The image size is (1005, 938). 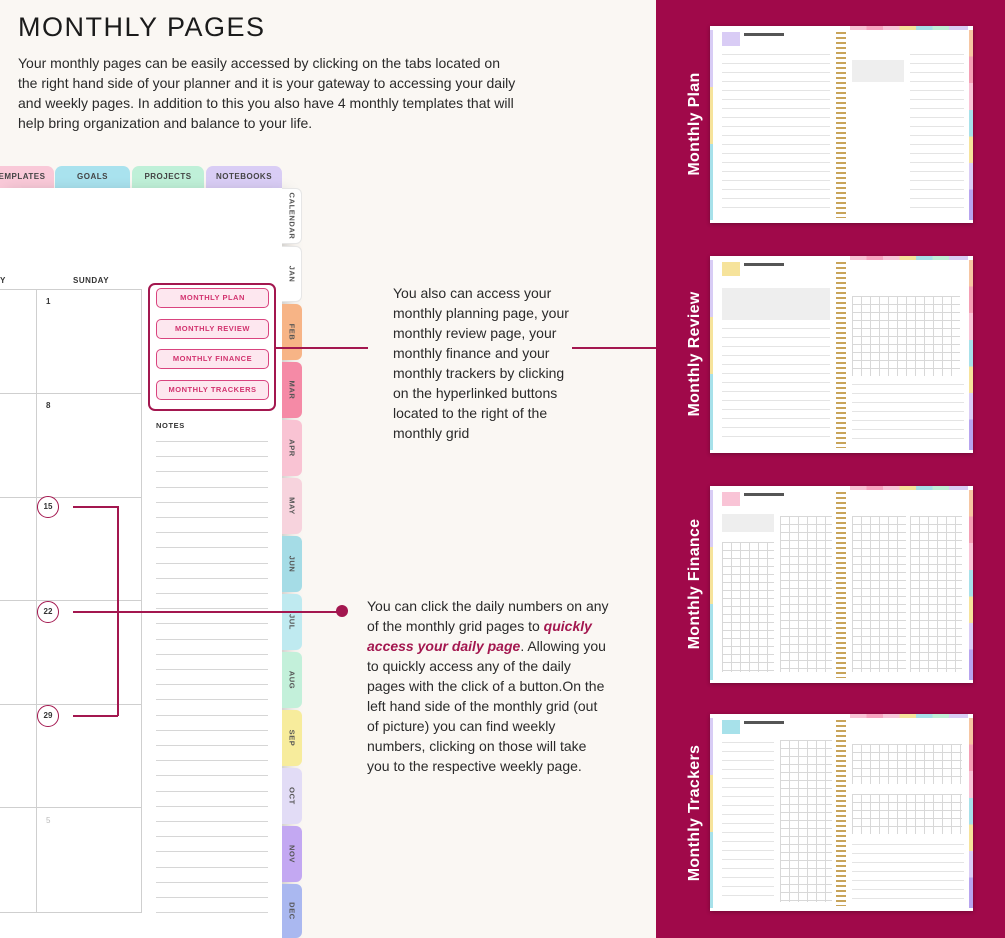 What do you see at coordinates (212, 347) in the screenshot?
I see `monthly-buttons-highlight` at bounding box center [212, 347].